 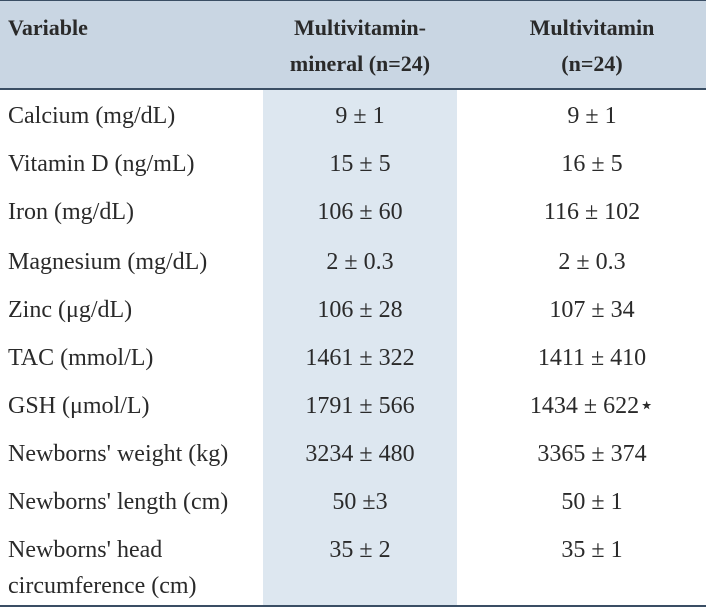 I want to click on row-col1-value: 9 ± 1, so click(x=360, y=116).